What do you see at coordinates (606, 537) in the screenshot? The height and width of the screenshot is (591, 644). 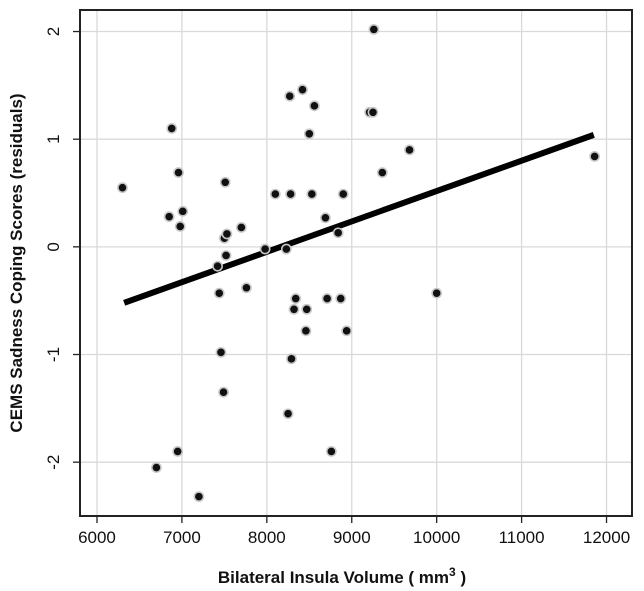 I see `x-tick-label: 12000` at bounding box center [606, 537].